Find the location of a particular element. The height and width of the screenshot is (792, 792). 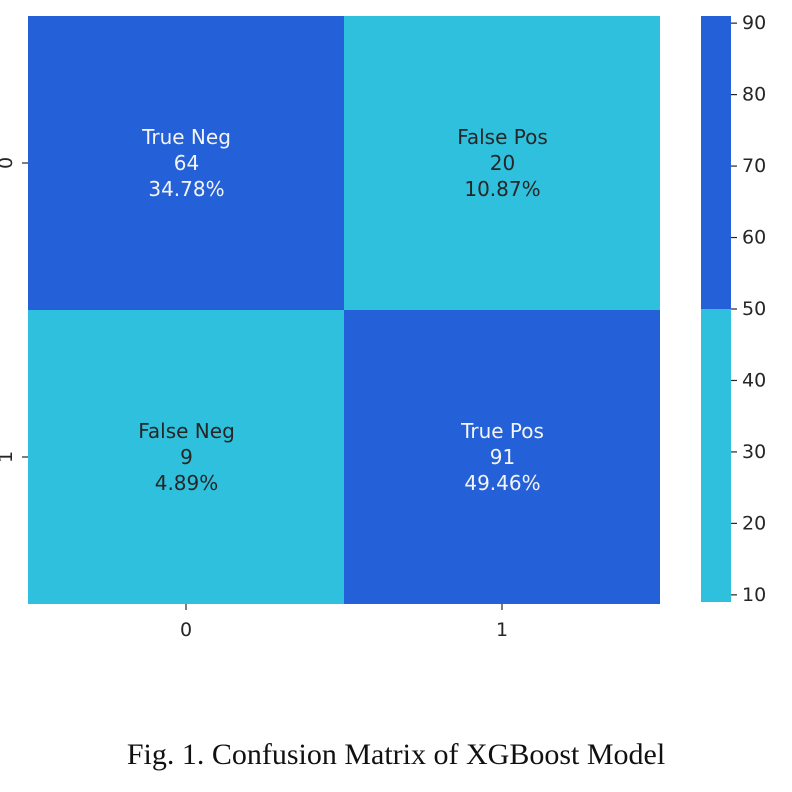

x-tick-label-0: 0 is located at coordinates (186, 630).